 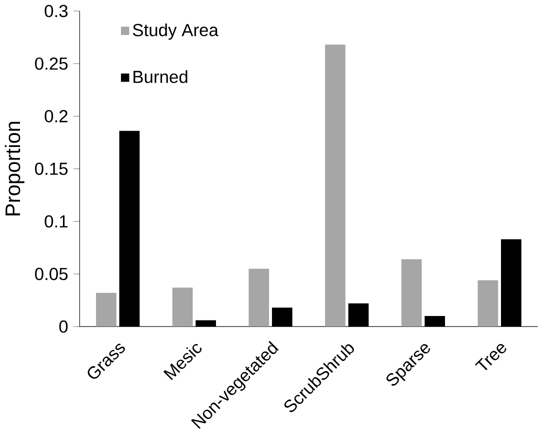 What do you see at coordinates (161, 76) in the screenshot?
I see `legend-label: Burned` at bounding box center [161, 76].